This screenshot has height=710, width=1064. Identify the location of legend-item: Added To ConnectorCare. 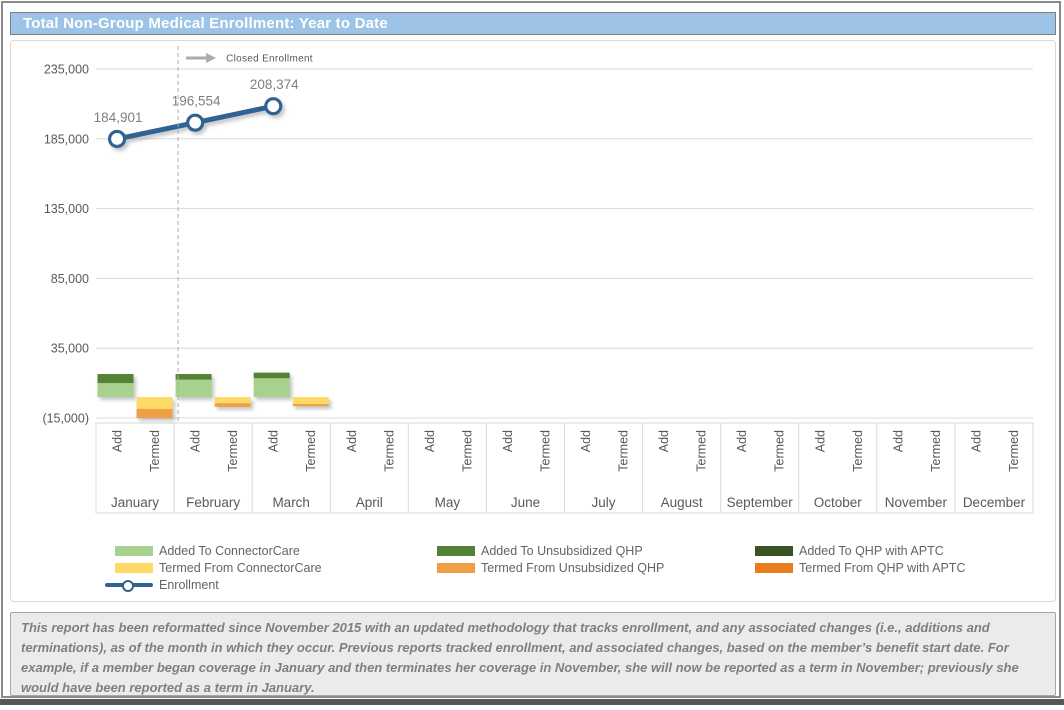
(276, 551).